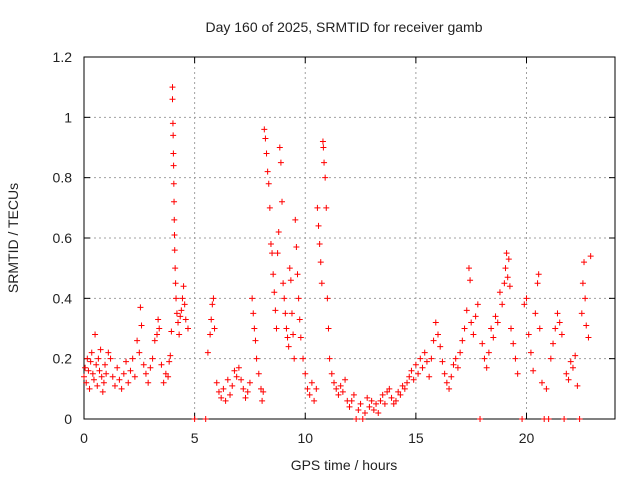  I want to click on y-tick-label: 0.2, so click(63, 359).